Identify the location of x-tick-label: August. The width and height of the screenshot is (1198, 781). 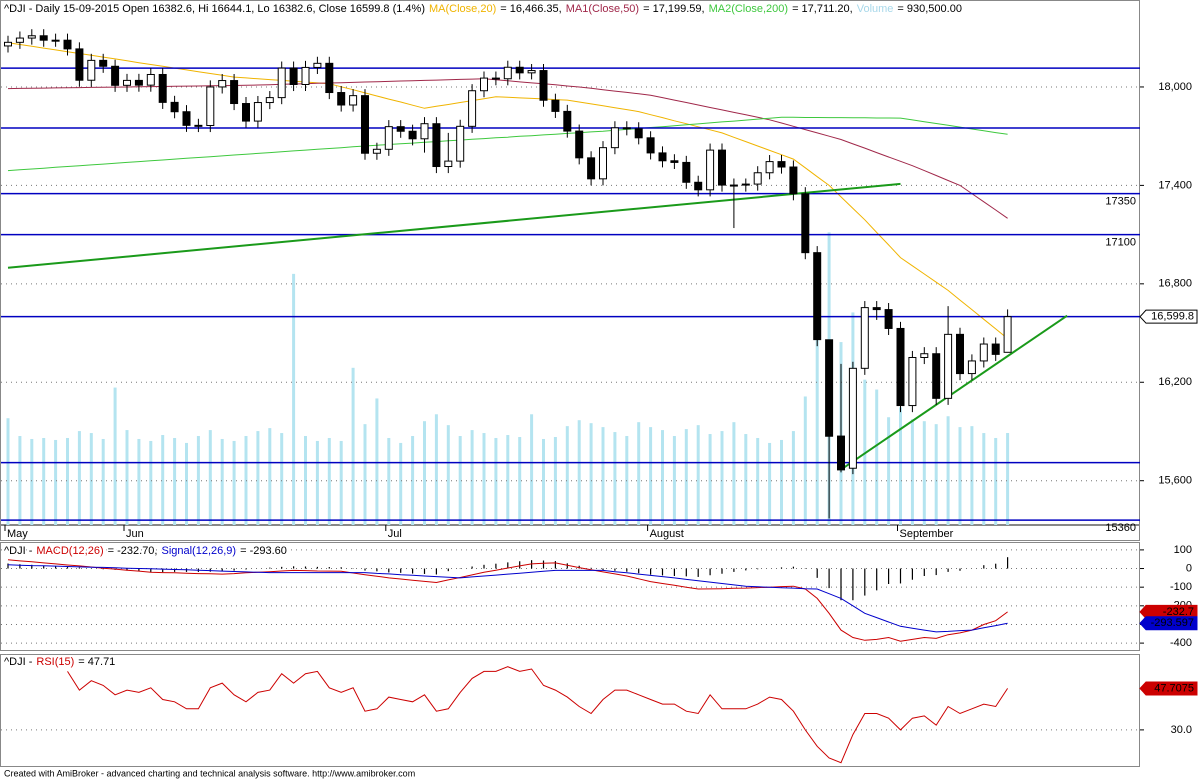
(667, 534).